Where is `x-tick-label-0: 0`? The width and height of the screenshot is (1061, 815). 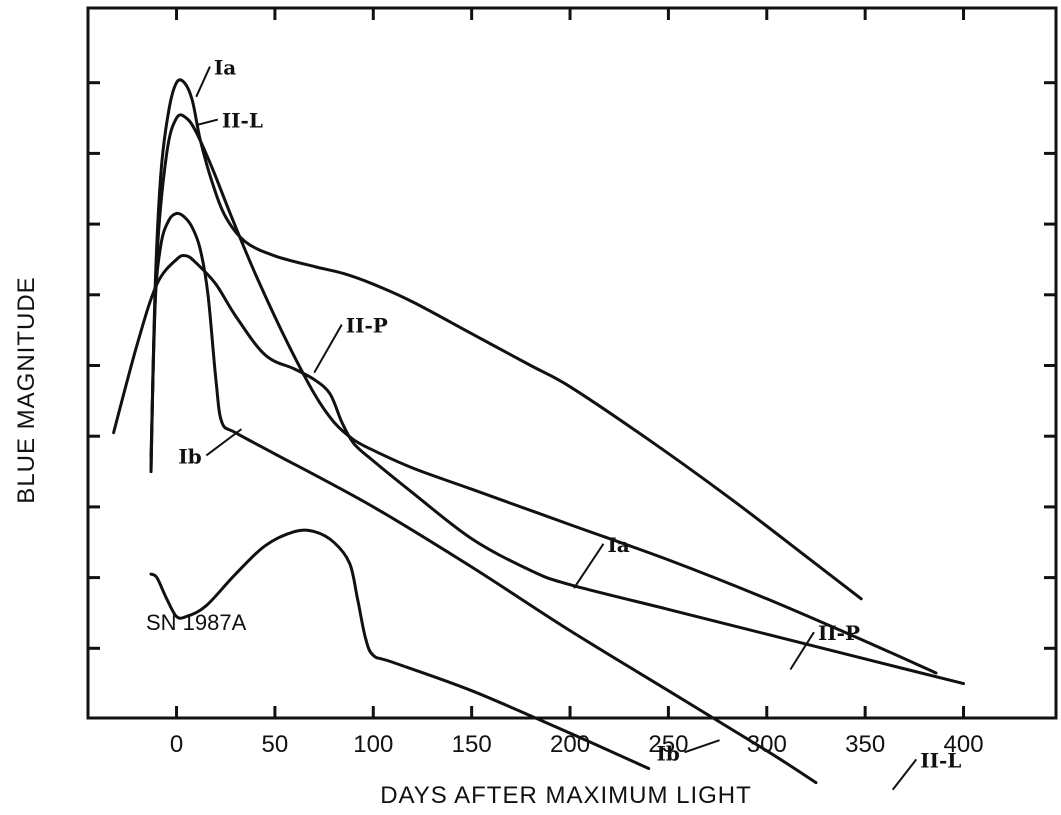 x-tick-label-0: 0 is located at coordinates (176, 744).